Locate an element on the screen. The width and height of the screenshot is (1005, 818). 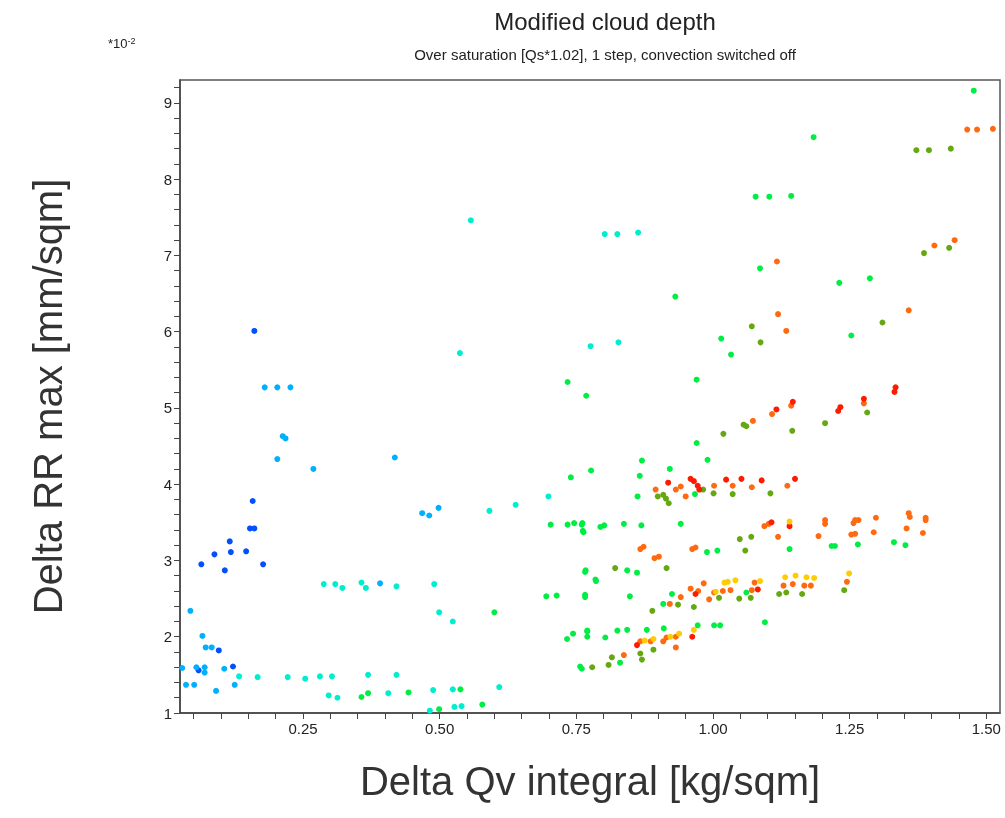
y-axis-title: Delta RR max [mm/sqm] is located at coordinates (48, 396).